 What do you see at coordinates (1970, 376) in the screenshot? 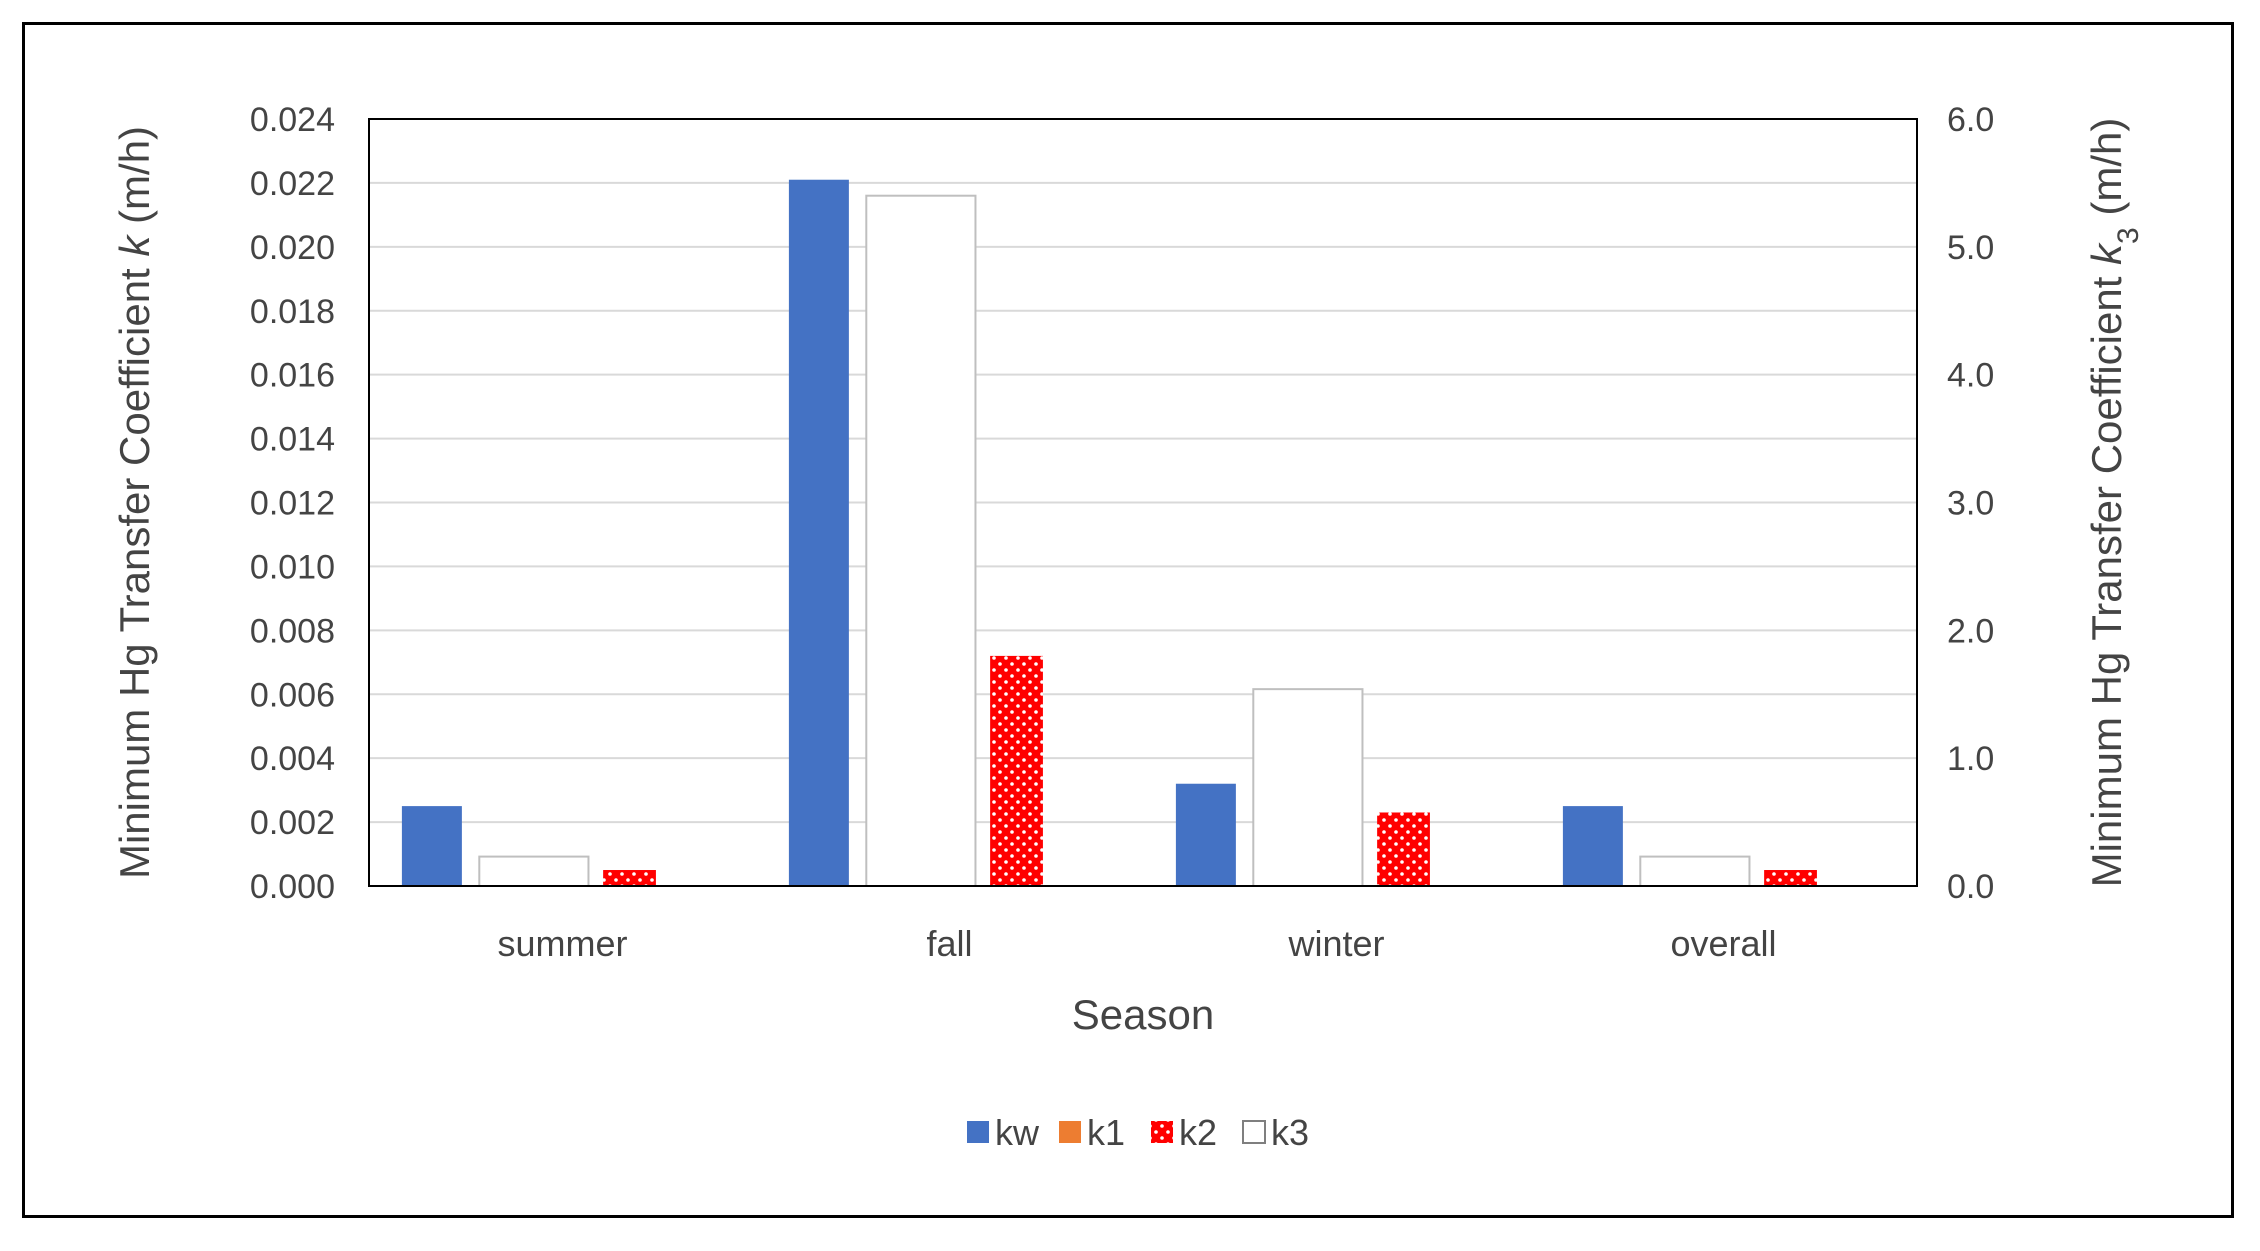
I see `y2-tick-label: 4.0` at bounding box center [1970, 376].